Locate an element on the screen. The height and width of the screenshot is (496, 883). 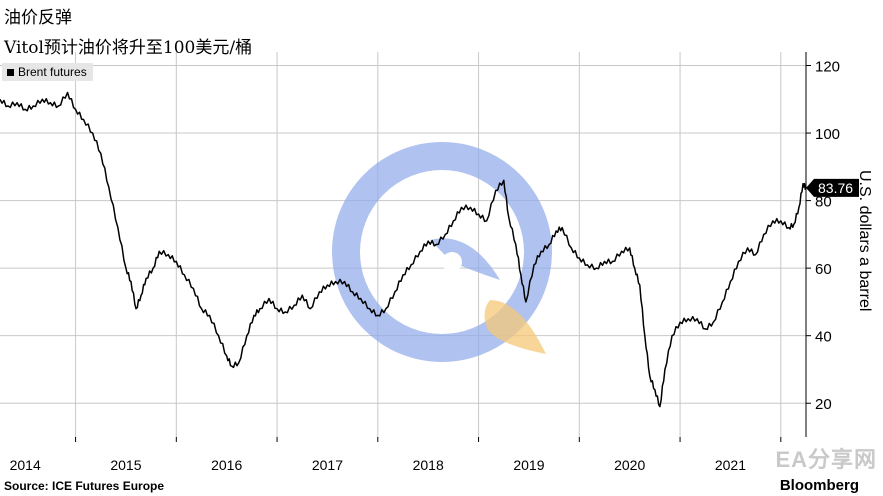
x-tick-label: 2018 is located at coordinates (428, 465).